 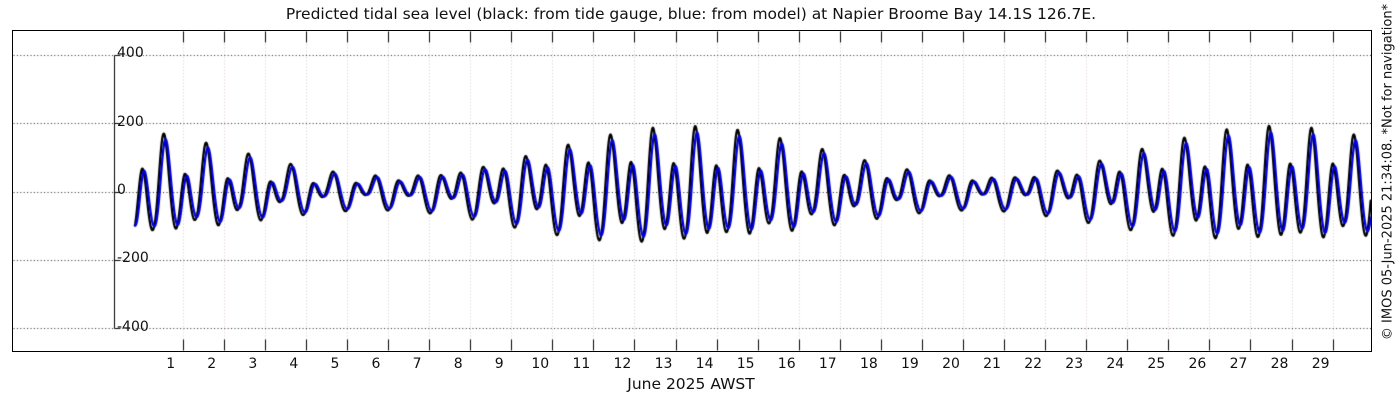 I want to click on y-tick-label: -200, so click(x=133, y=258).